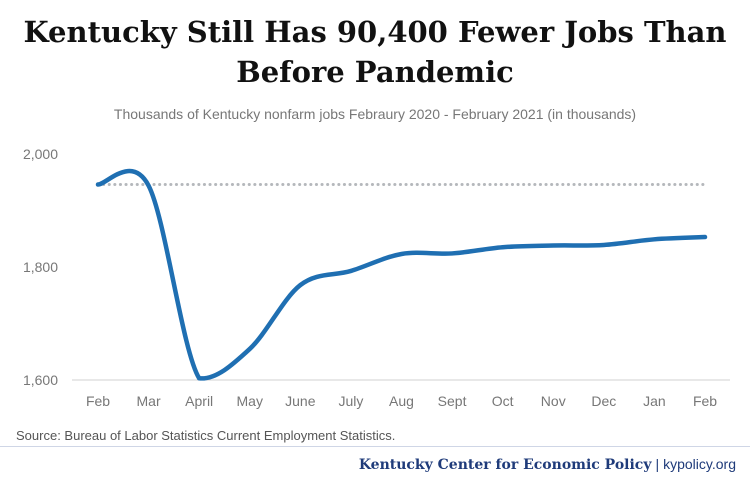  I want to click on y-tick-label: 2,000, so click(40, 154).